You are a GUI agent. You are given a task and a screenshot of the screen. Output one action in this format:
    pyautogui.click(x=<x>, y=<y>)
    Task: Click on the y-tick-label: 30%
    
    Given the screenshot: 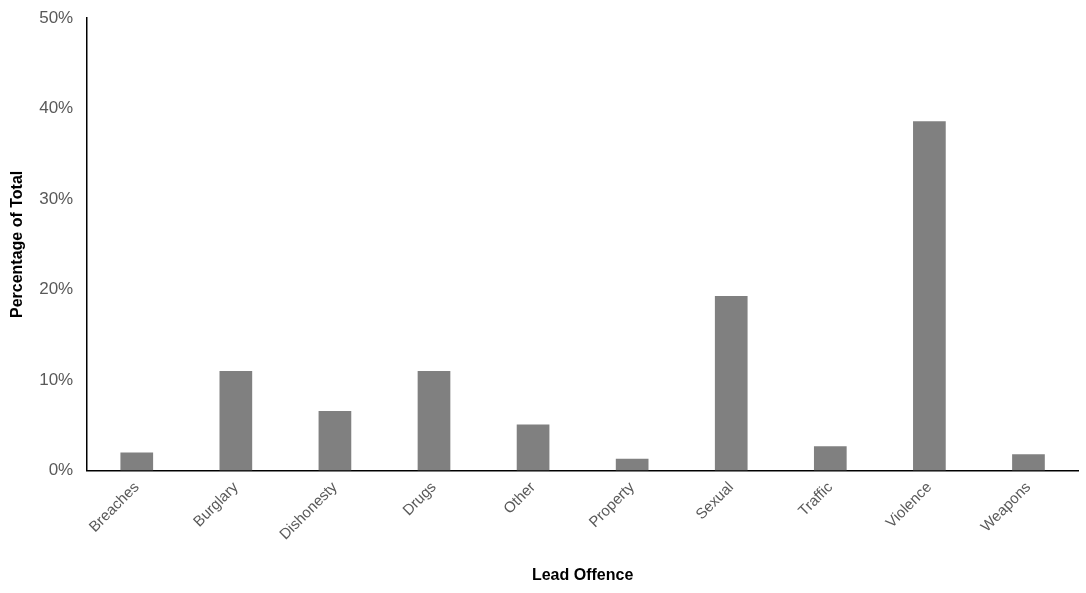 What is the action you would take?
    pyautogui.click(x=56, y=198)
    